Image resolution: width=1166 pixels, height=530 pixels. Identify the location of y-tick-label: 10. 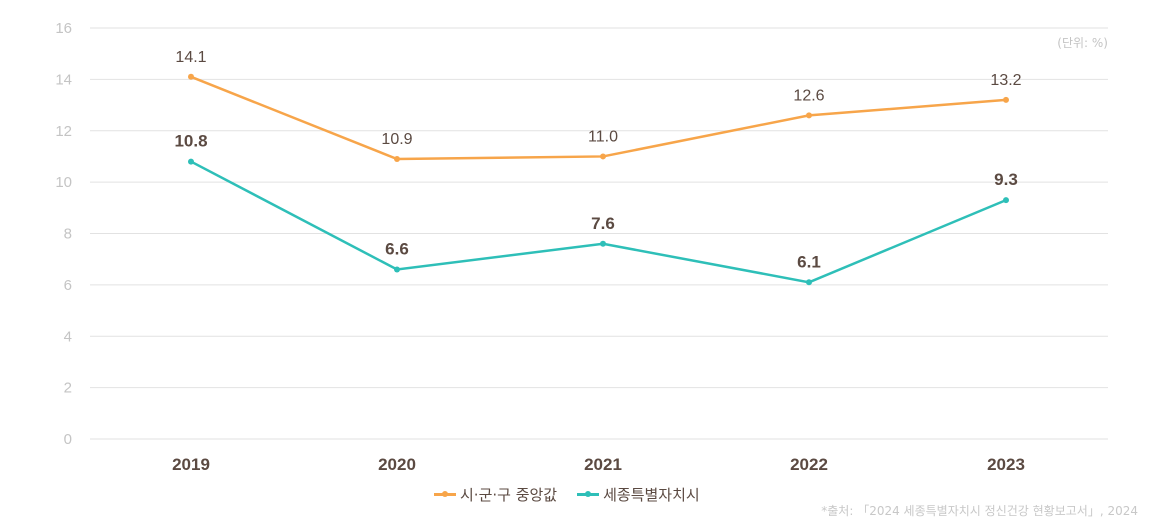
(63, 182).